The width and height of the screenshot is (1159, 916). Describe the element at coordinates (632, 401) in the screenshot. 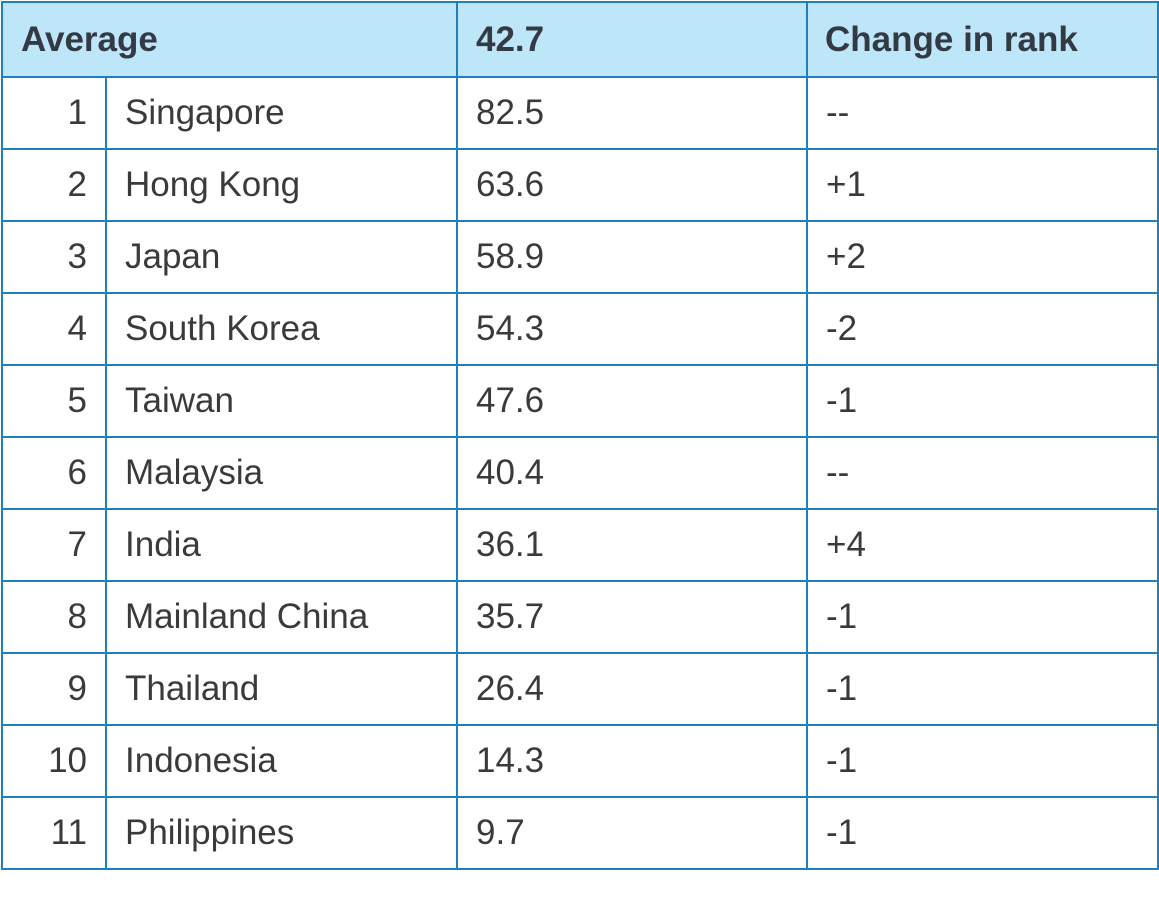

I see `score-cell: 47.6` at that location.